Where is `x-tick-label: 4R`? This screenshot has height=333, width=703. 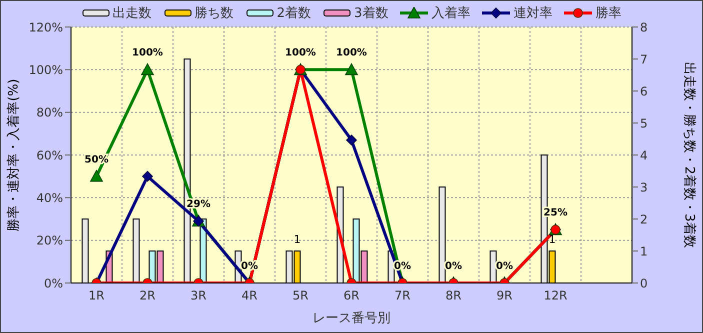 x-tick-label: 4R is located at coordinates (250, 295).